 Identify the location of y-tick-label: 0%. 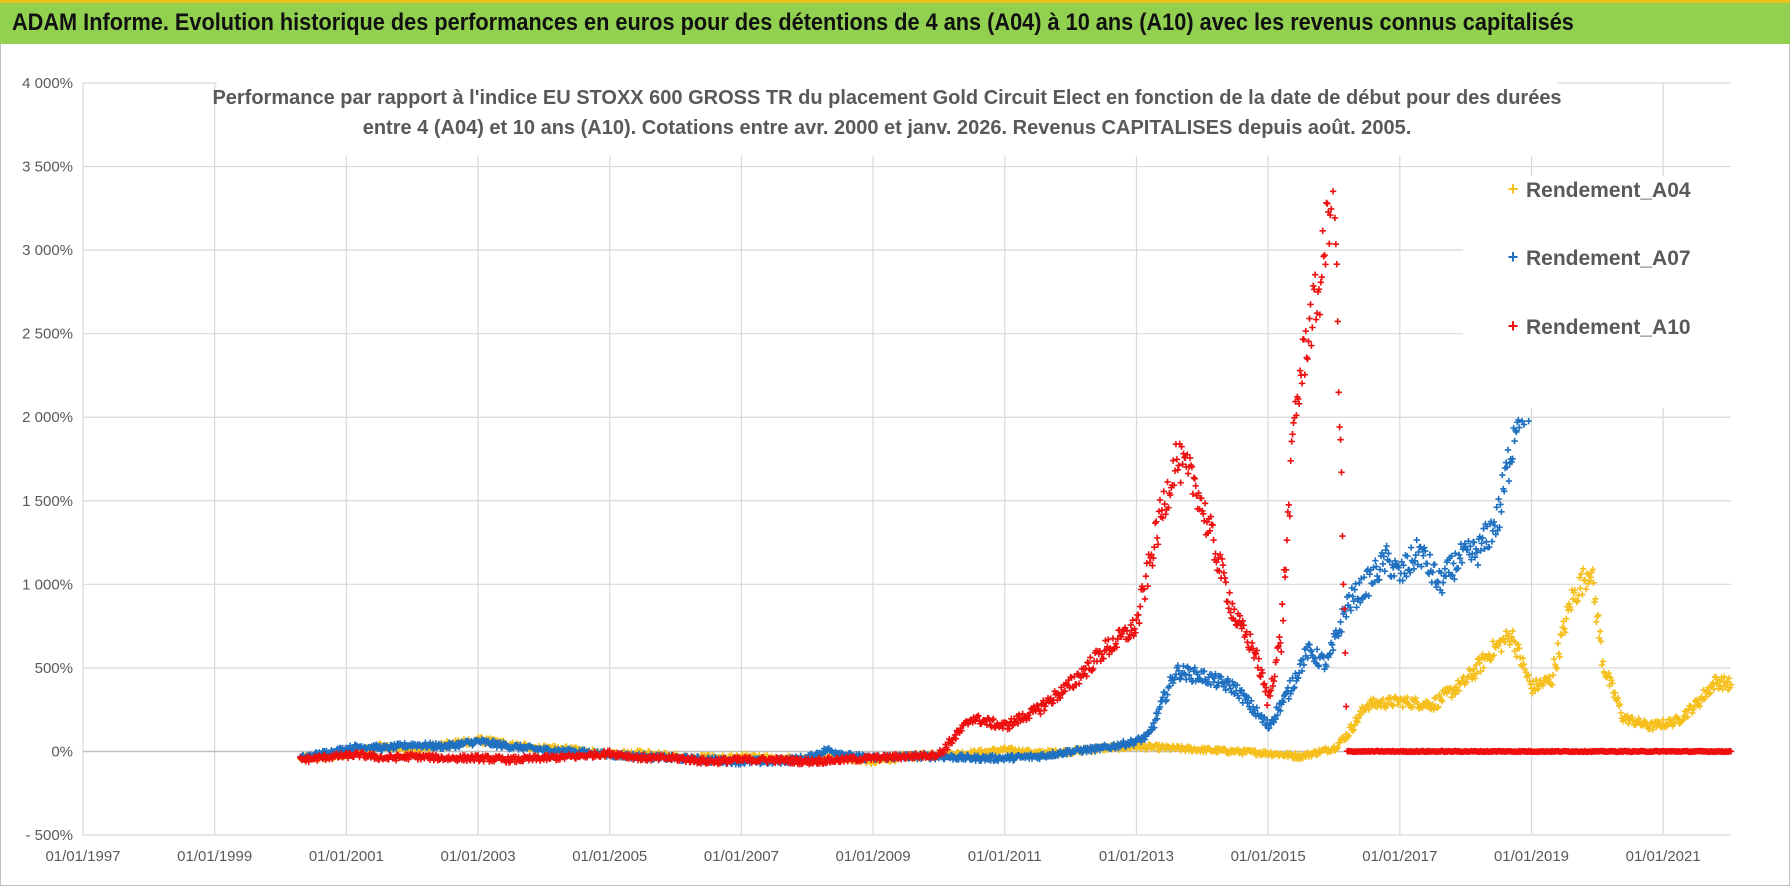
(62, 751).